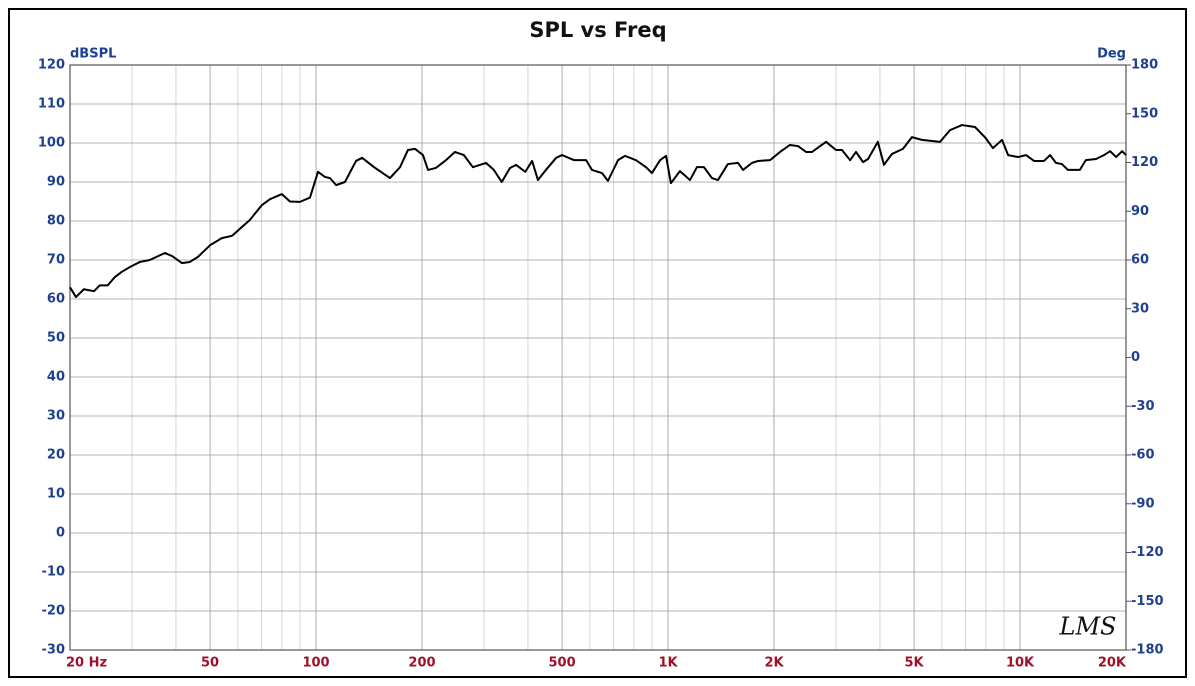 The image size is (1195, 686). Describe the element at coordinates (315, 663) in the screenshot. I see `x-tick-label: 100` at that location.